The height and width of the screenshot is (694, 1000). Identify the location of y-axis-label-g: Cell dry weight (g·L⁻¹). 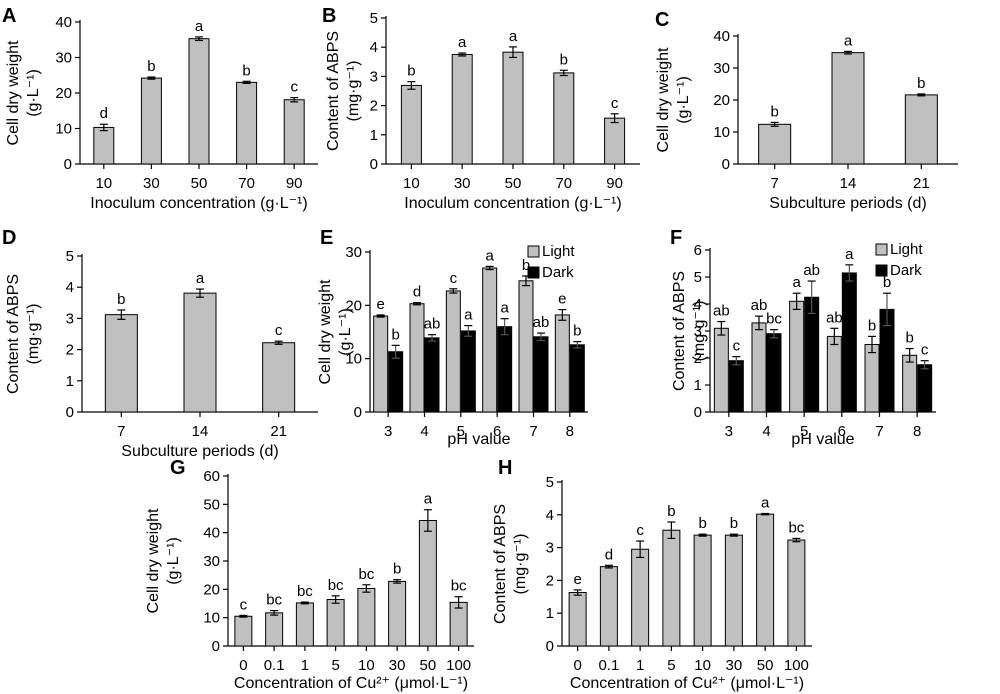
(163, 560).